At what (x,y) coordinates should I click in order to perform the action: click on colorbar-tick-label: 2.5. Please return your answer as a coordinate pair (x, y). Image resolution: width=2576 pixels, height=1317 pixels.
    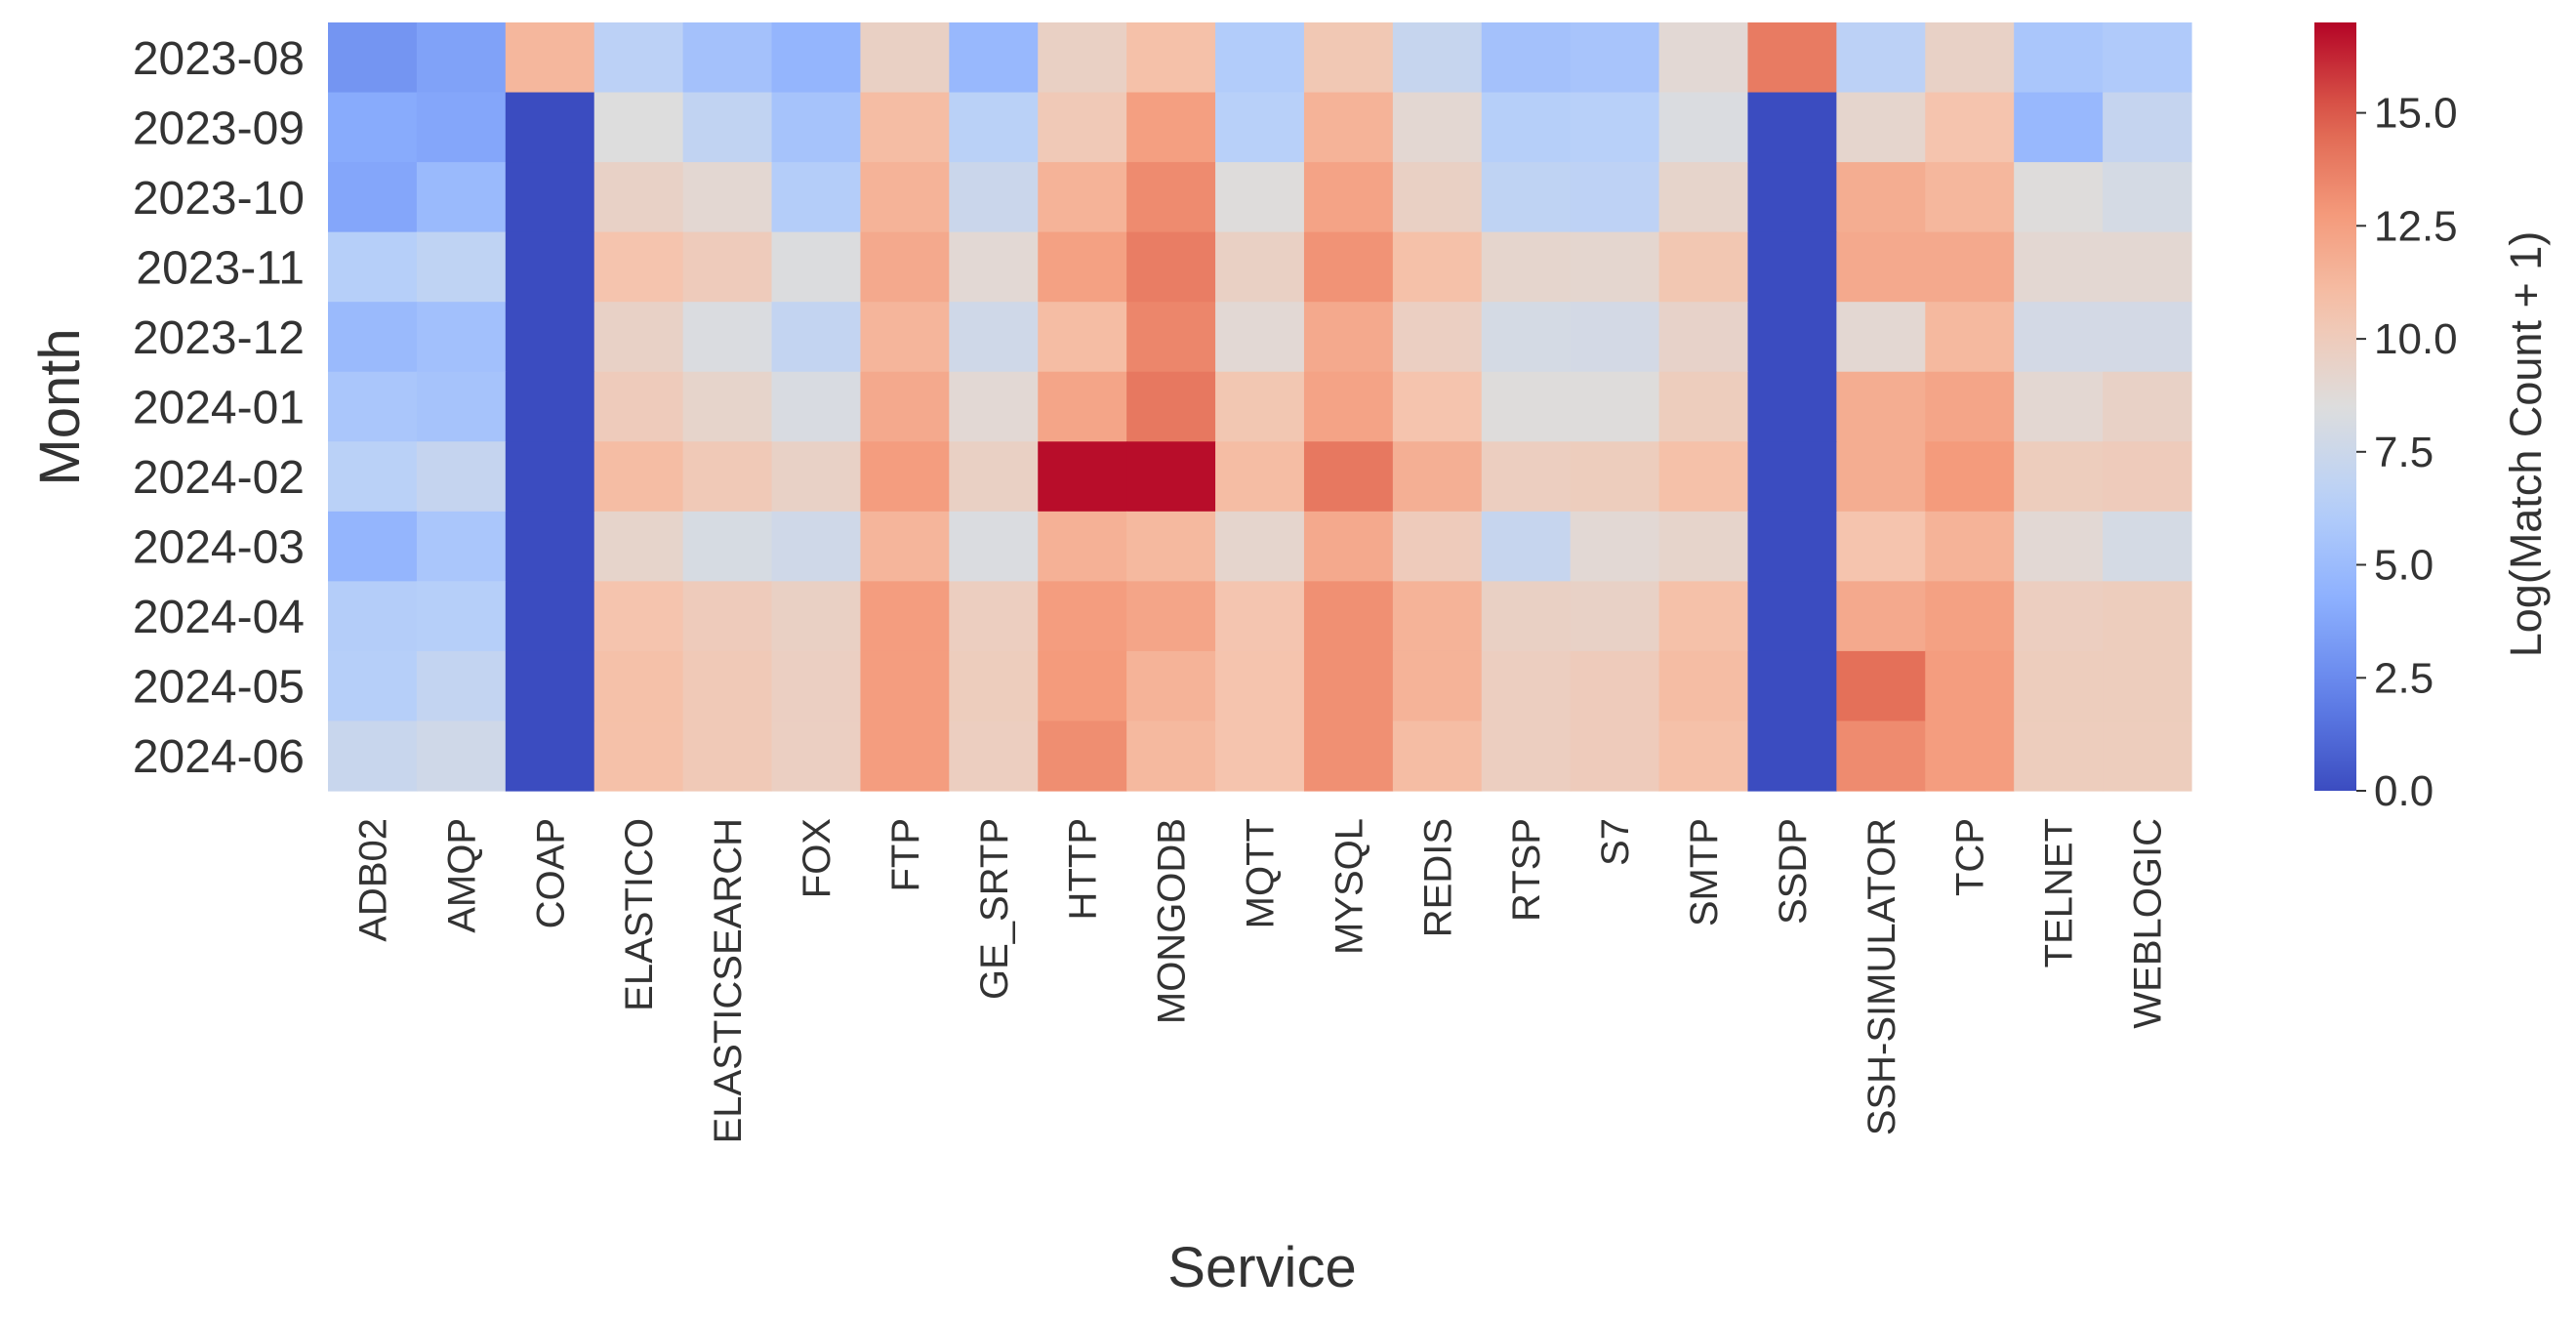
    Looking at the image, I should click on (2403, 678).